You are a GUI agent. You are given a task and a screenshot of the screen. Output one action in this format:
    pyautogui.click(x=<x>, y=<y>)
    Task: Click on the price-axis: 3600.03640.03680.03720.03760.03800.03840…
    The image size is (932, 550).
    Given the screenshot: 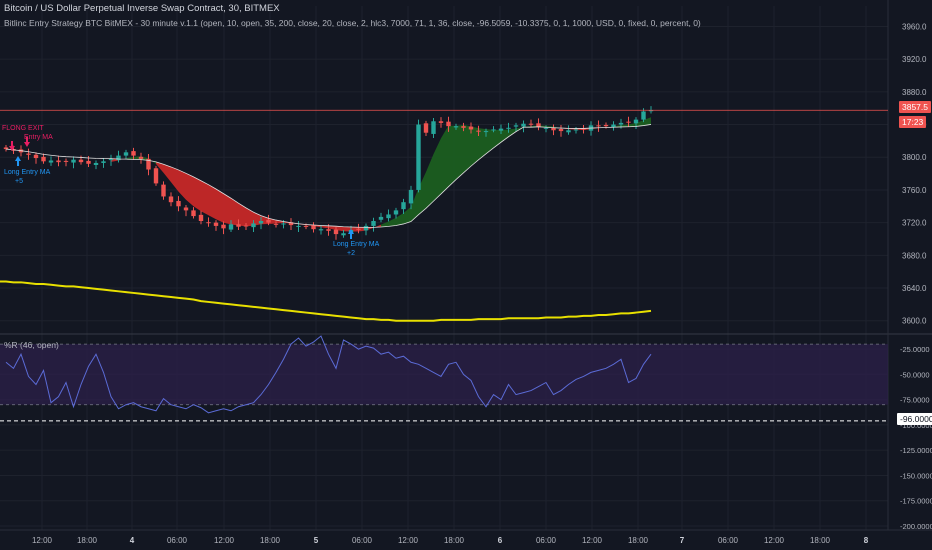 What is the action you would take?
    pyautogui.click(x=916, y=276)
    